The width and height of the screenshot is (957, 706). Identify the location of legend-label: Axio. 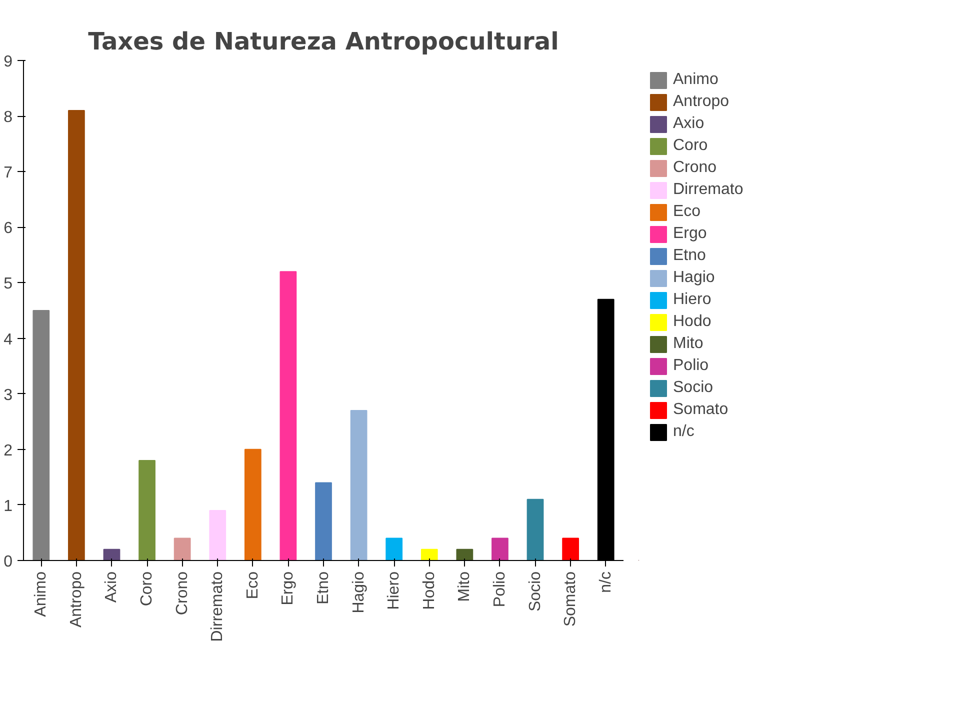
(688, 124).